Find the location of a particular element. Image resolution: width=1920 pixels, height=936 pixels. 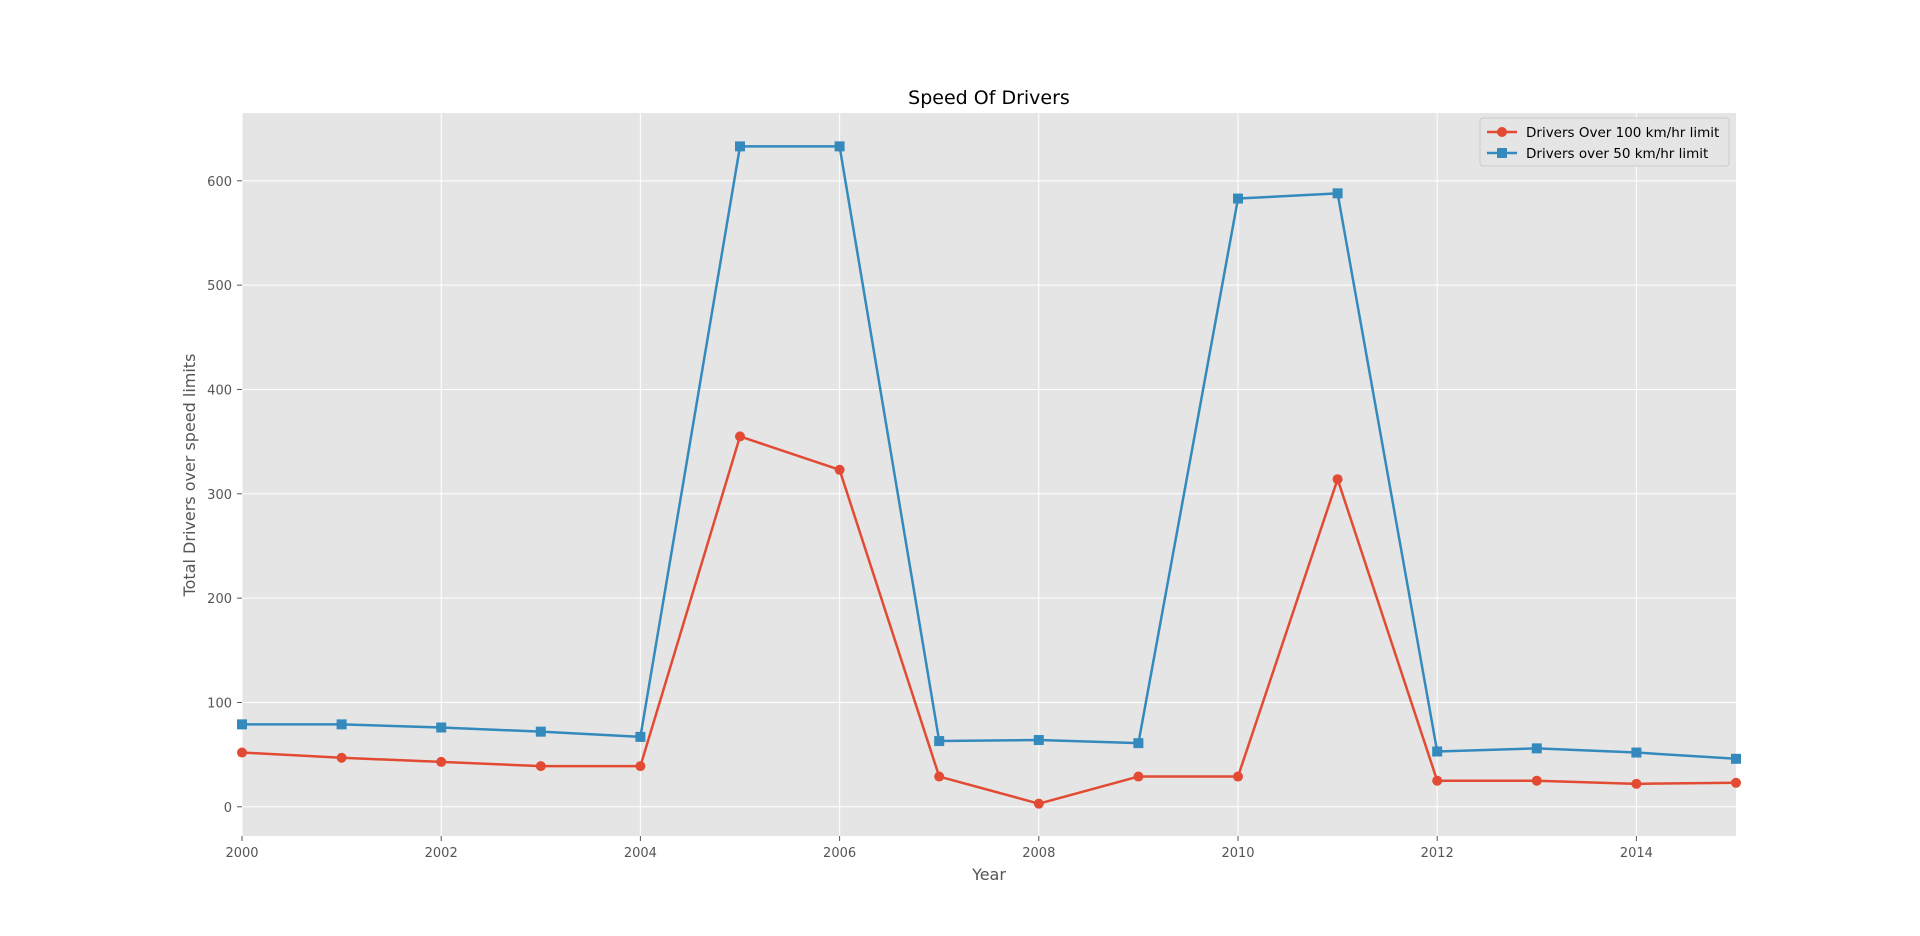

chart-title: Speed Of Drivers is located at coordinates (989, 98).